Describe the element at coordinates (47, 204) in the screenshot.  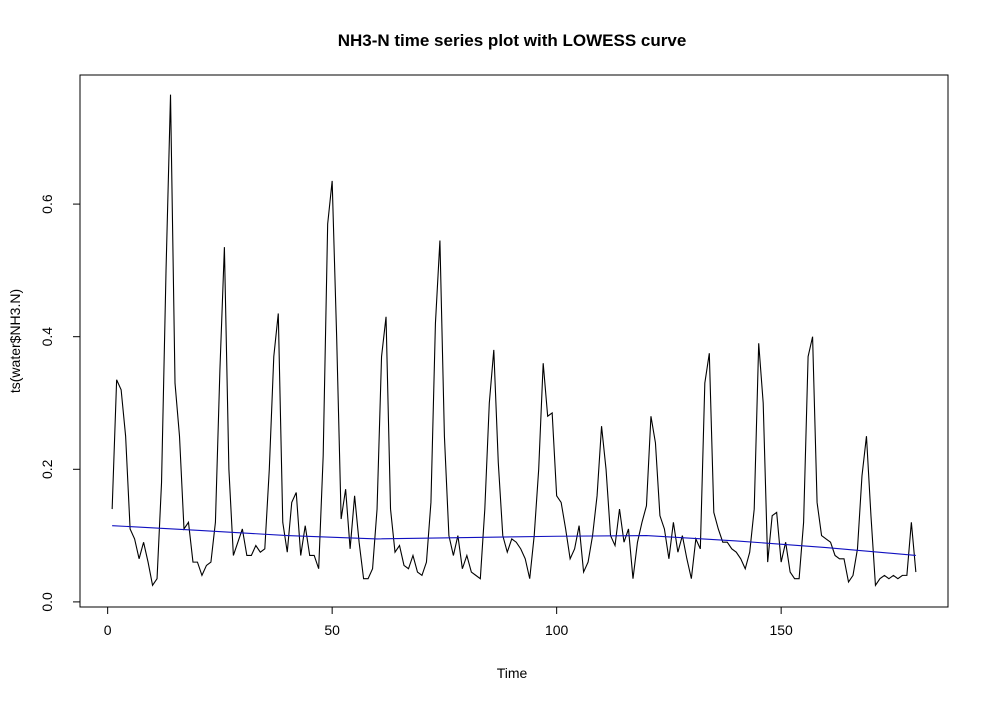
I see `y-tick-label: 0.6` at that location.